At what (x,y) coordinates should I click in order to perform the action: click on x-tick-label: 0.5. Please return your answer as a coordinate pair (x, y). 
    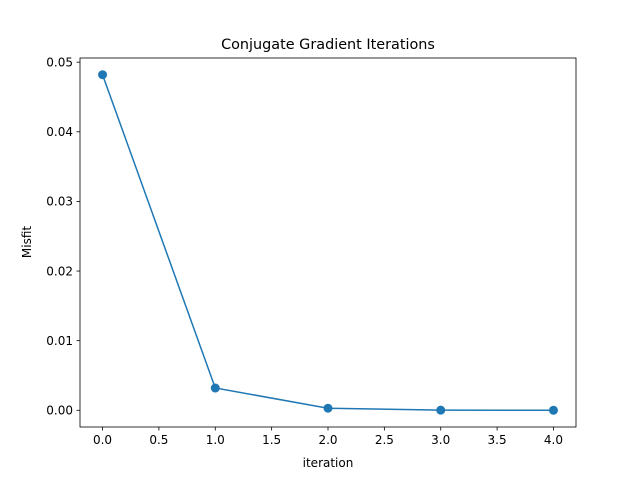
    Looking at the image, I should click on (158, 440).